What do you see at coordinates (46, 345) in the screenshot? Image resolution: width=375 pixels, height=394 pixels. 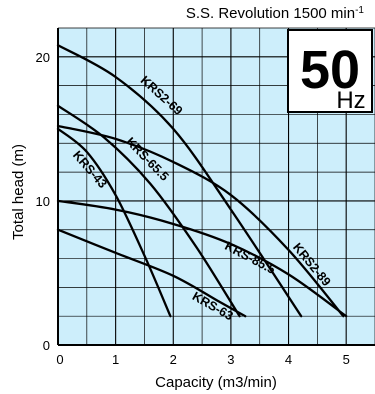 I see `y-tick-label: 0` at bounding box center [46, 345].